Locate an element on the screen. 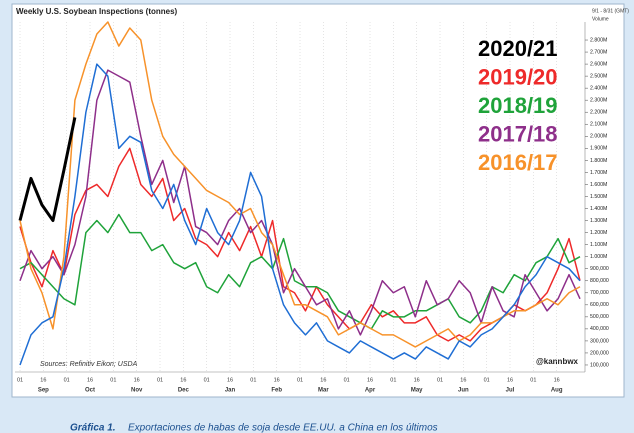 The width and height of the screenshot is (634, 433). month-label: Dec is located at coordinates (184, 391).